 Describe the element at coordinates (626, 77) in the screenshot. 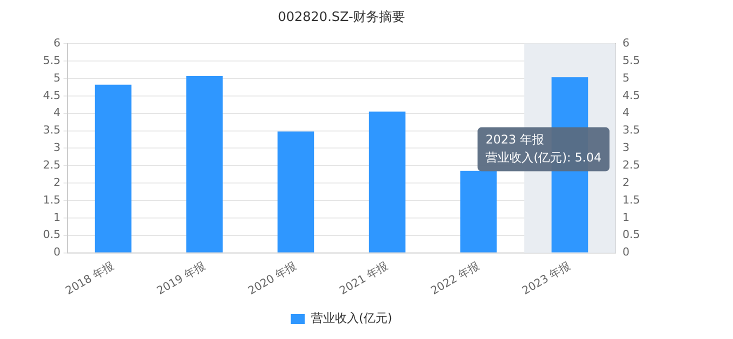

I see `y2-tick-label: 5` at that location.